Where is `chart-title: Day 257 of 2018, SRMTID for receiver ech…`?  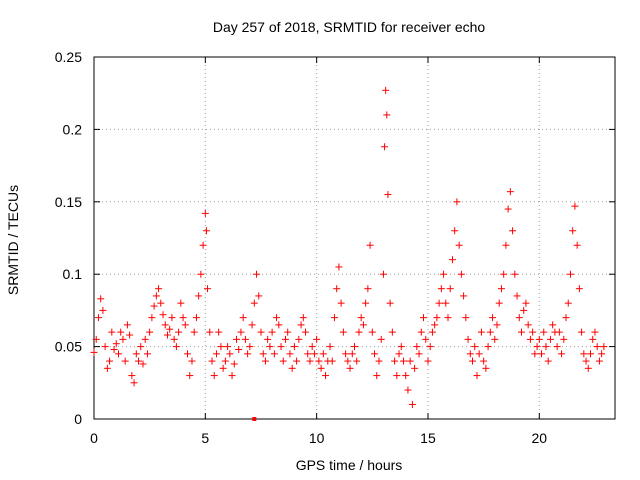
chart-title: Day 257 of 2018, SRMTID for receiver ech… is located at coordinates (349, 27).